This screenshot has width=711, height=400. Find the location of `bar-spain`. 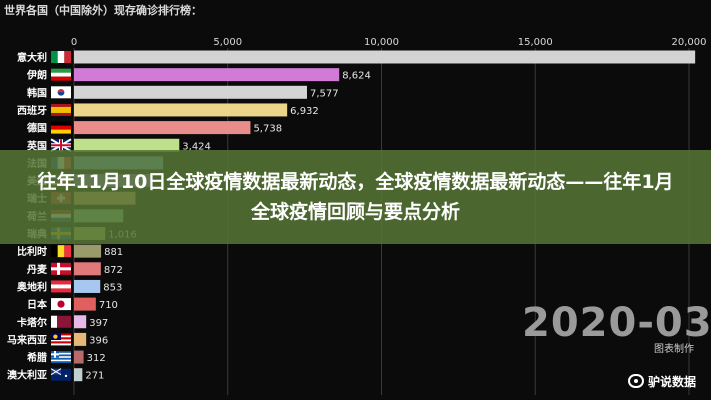

bar-spain is located at coordinates (181, 110).